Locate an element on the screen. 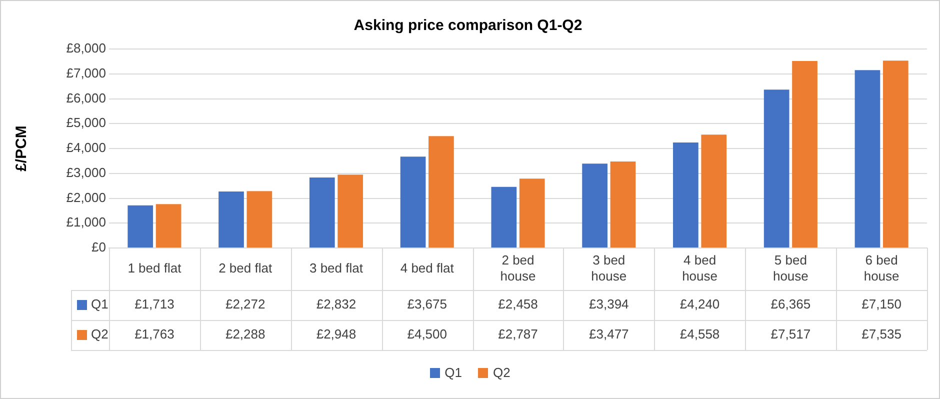 This screenshot has width=940, height=399. data-label: £3,675 is located at coordinates (427, 304).